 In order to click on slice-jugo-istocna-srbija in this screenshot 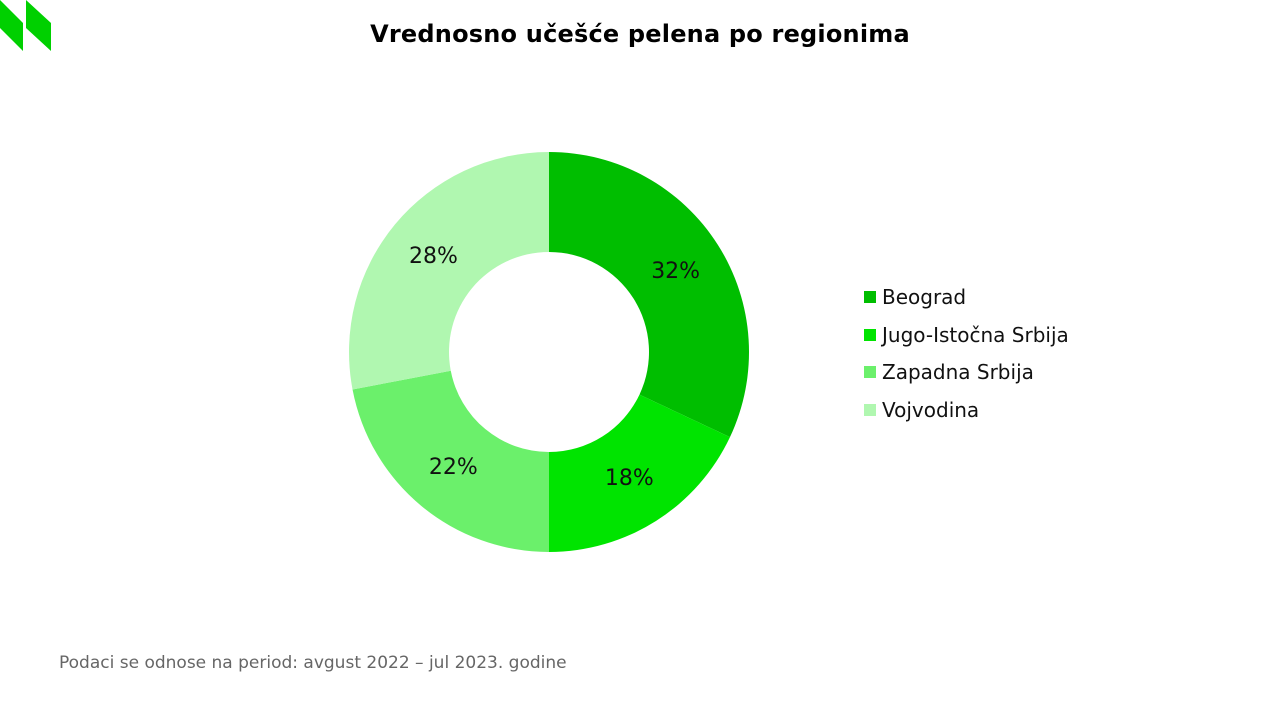, I will do `click(639, 473)`.